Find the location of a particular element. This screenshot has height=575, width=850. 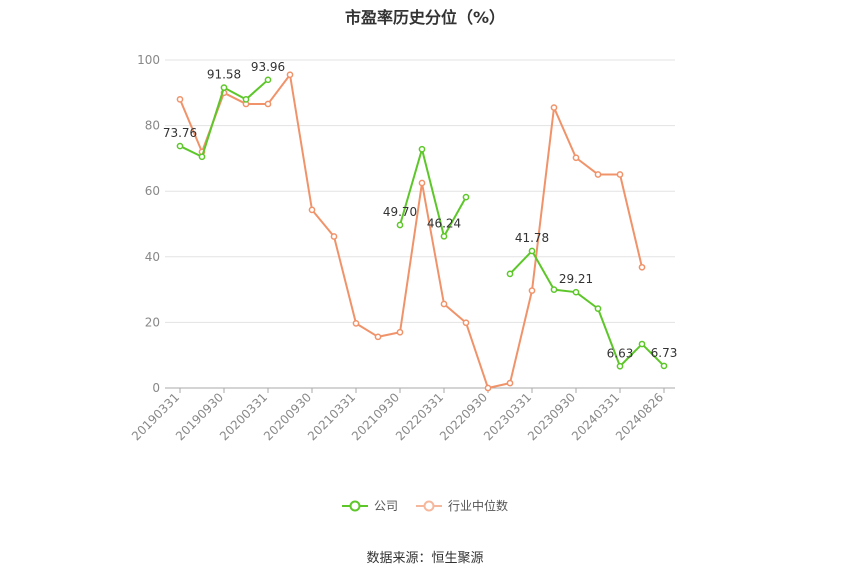

data-label-20190930: 91.58 is located at coordinates (224, 75).